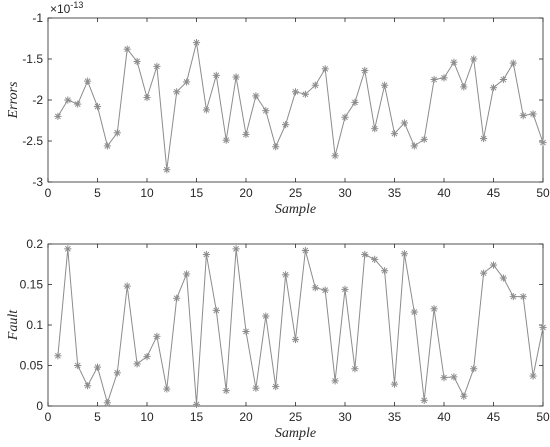  Describe the element at coordinates (39, 406) in the screenshot. I see `fault-y-tick-label: 0` at that location.